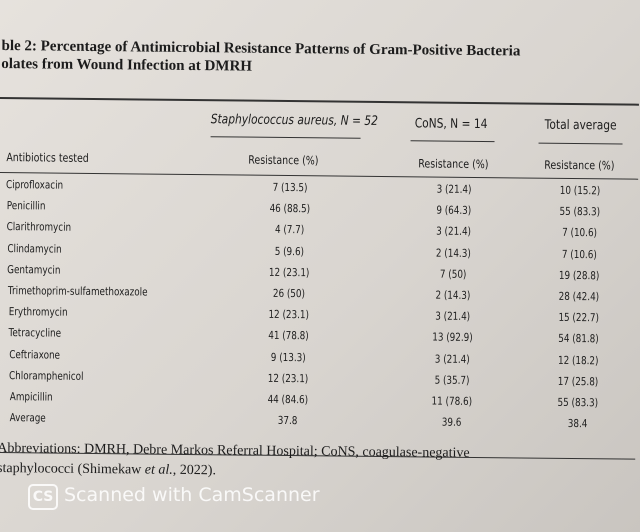 The width and height of the screenshot is (640, 532). Describe the element at coordinates (453, 274) in the screenshot. I see `resistance-value: 7 (50)` at that location.